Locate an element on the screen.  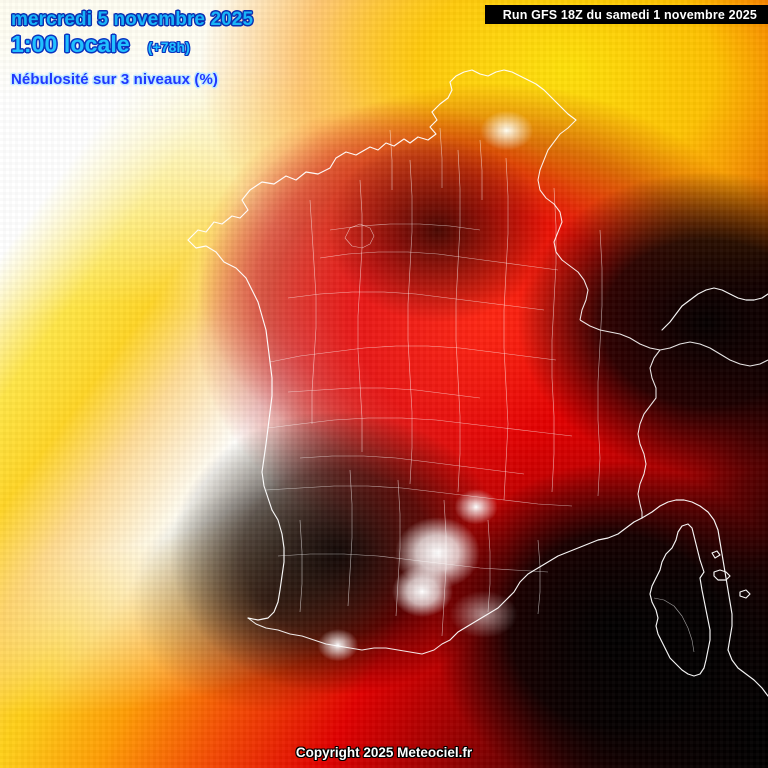
border-france-switzerland is located at coordinates (673, 343).